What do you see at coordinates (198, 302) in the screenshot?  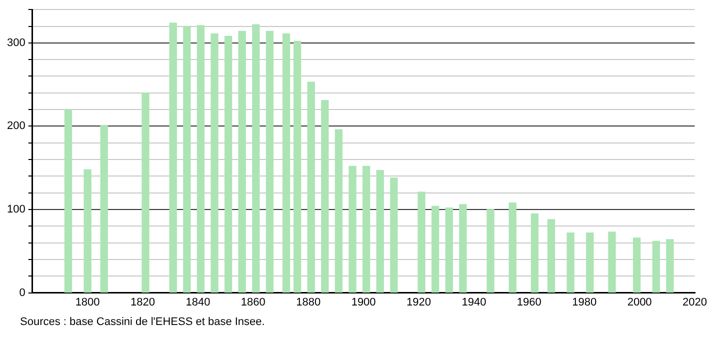 I see `x-tick-label: 1840` at bounding box center [198, 302].